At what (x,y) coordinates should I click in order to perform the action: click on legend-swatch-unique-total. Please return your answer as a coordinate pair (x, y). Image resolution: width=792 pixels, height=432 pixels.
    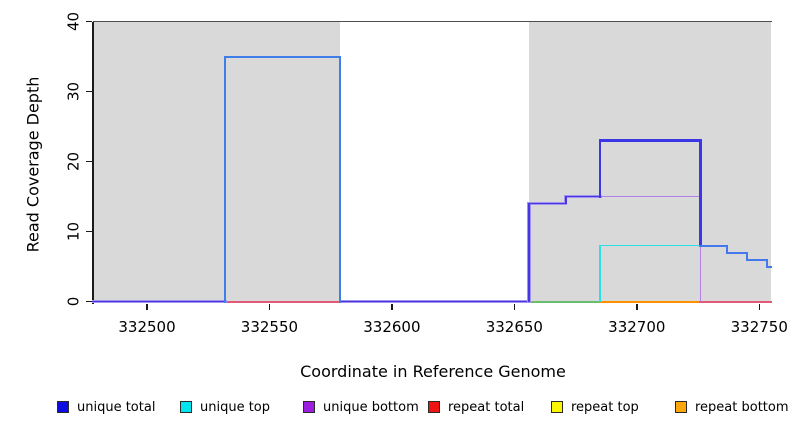
    Looking at the image, I should click on (63, 407).